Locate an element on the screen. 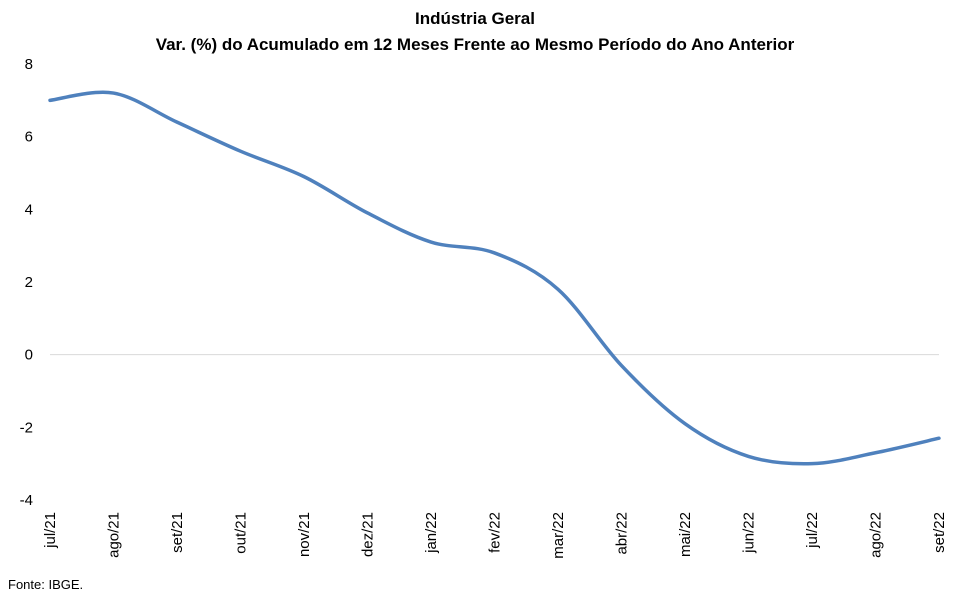 The image size is (959, 599). x-tick-label: jan/22 is located at coordinates (431, 533).